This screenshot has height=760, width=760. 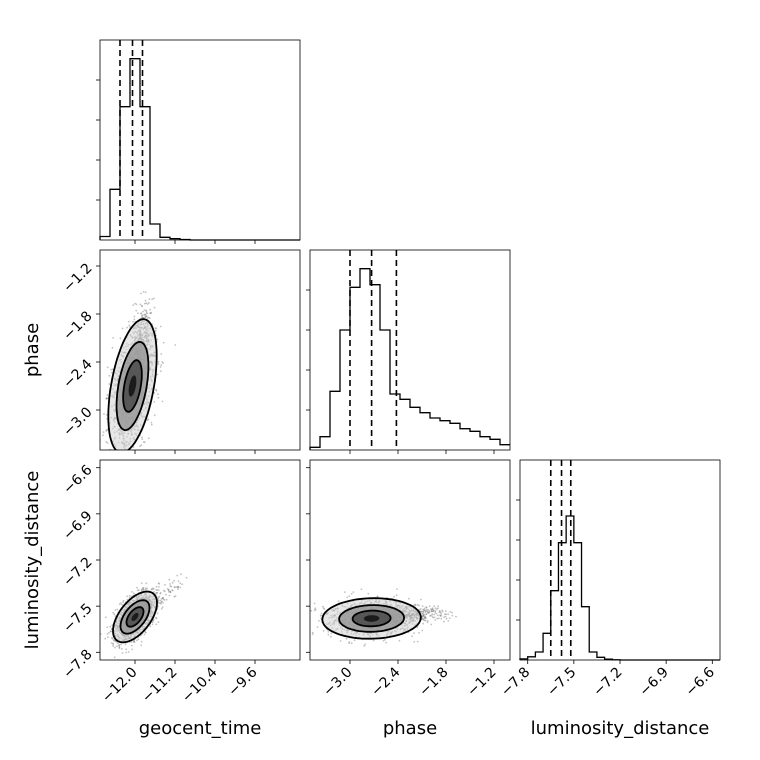 I want to click on x-tick-label-phase-4: −1.2, so click(x=481, y=681).